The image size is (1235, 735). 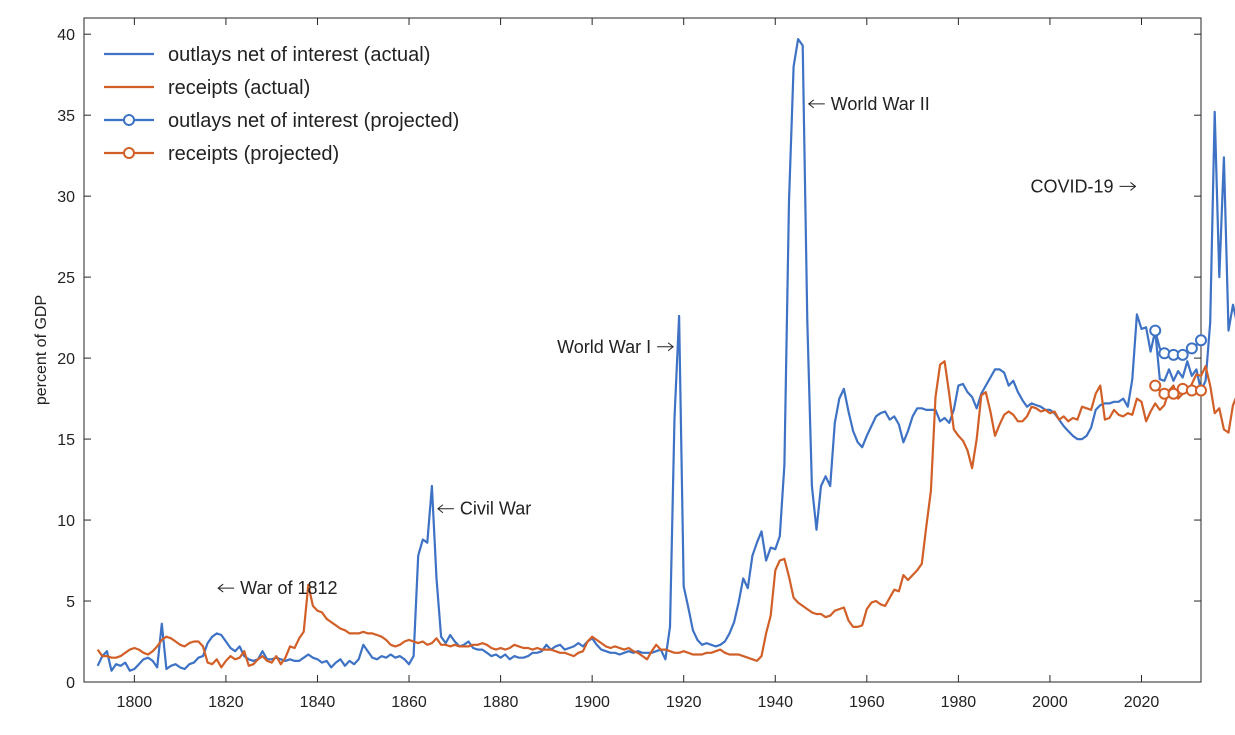 I want to click on x-tick-label: 1860, so click(x=409, y=702).